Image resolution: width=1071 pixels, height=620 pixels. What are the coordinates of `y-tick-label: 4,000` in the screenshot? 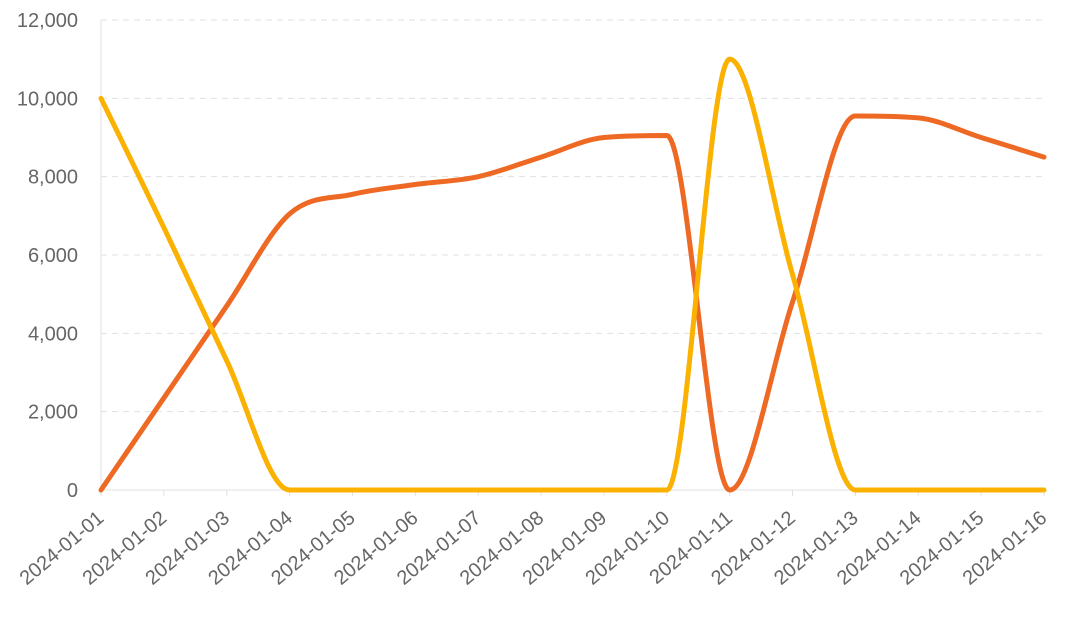 It's located at (53, 334).